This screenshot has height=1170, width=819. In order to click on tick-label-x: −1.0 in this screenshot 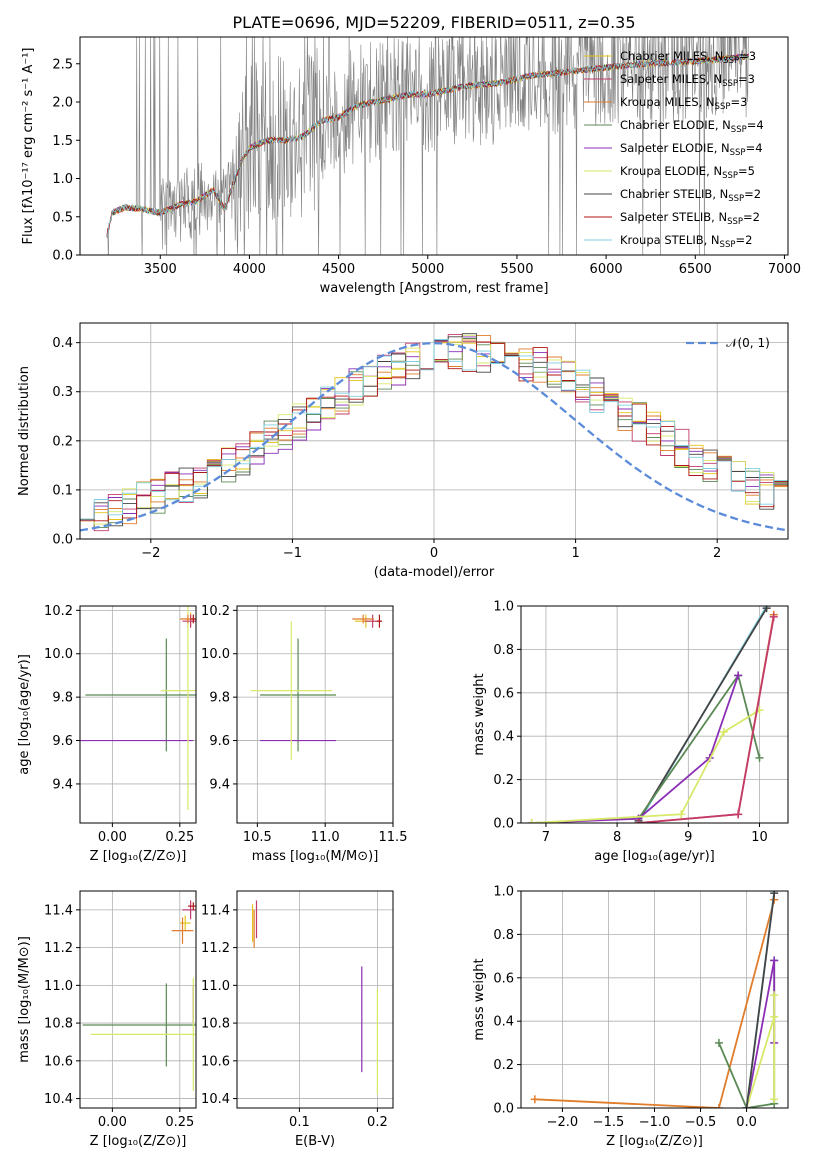, I will do `click(655, 1122)`.